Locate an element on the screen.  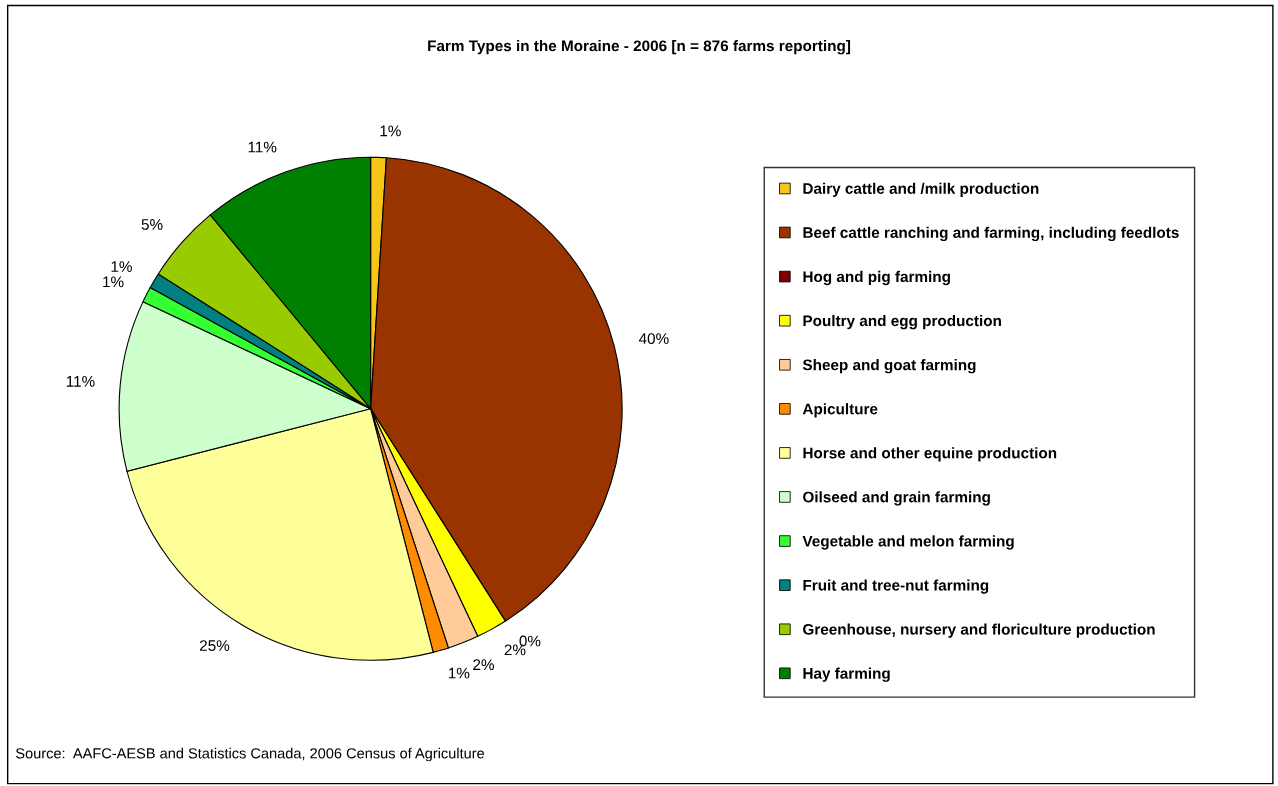
legend-label: Beef cattle ranching and farming, including feedlots is located at coordinates (991, 234).